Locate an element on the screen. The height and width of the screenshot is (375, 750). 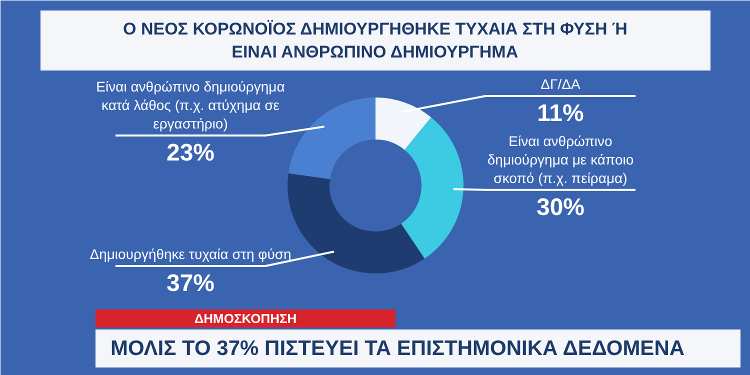
text: ΜΟΛΙΣ ΤΟ 37% ΠΙΣΤΕΥΕΙ ΤΑ ΕΠΙΣΤΗΜΟΝΙΚΑ ΔΕΔΟΜΕΝΑ is located at coordinates (397, 348).